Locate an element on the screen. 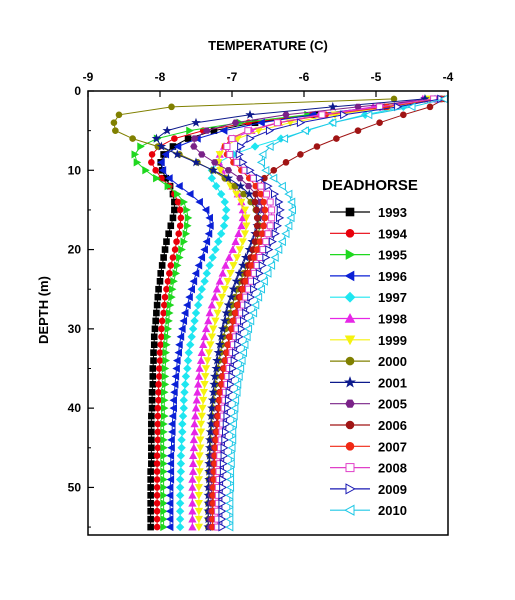  legend-item-1994: 1994 is located at coordinates (369, 233).